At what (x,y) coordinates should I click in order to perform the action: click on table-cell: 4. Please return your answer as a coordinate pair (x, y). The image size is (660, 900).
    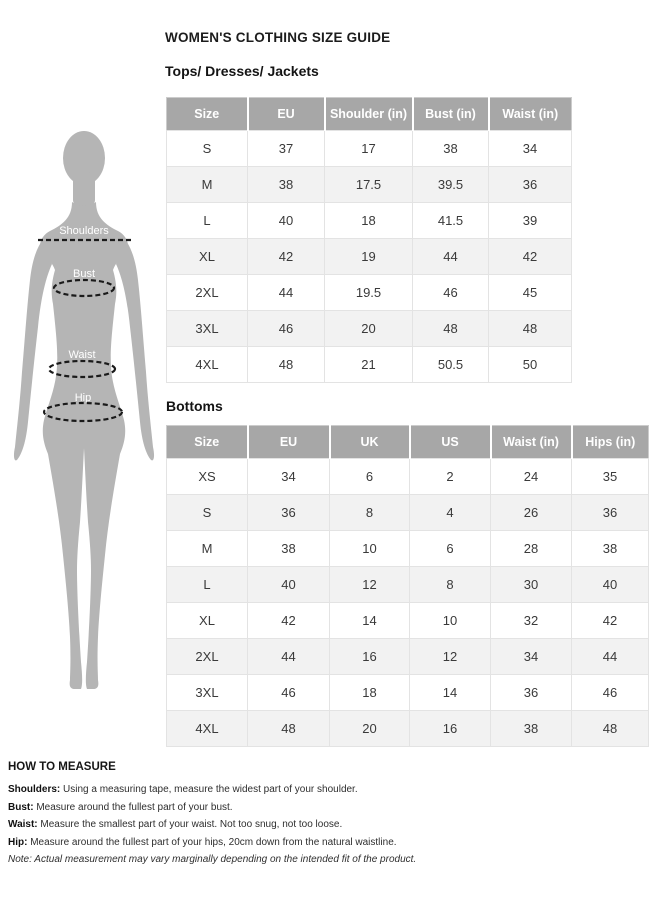
    Looking at the image, I should click on (450, 512).